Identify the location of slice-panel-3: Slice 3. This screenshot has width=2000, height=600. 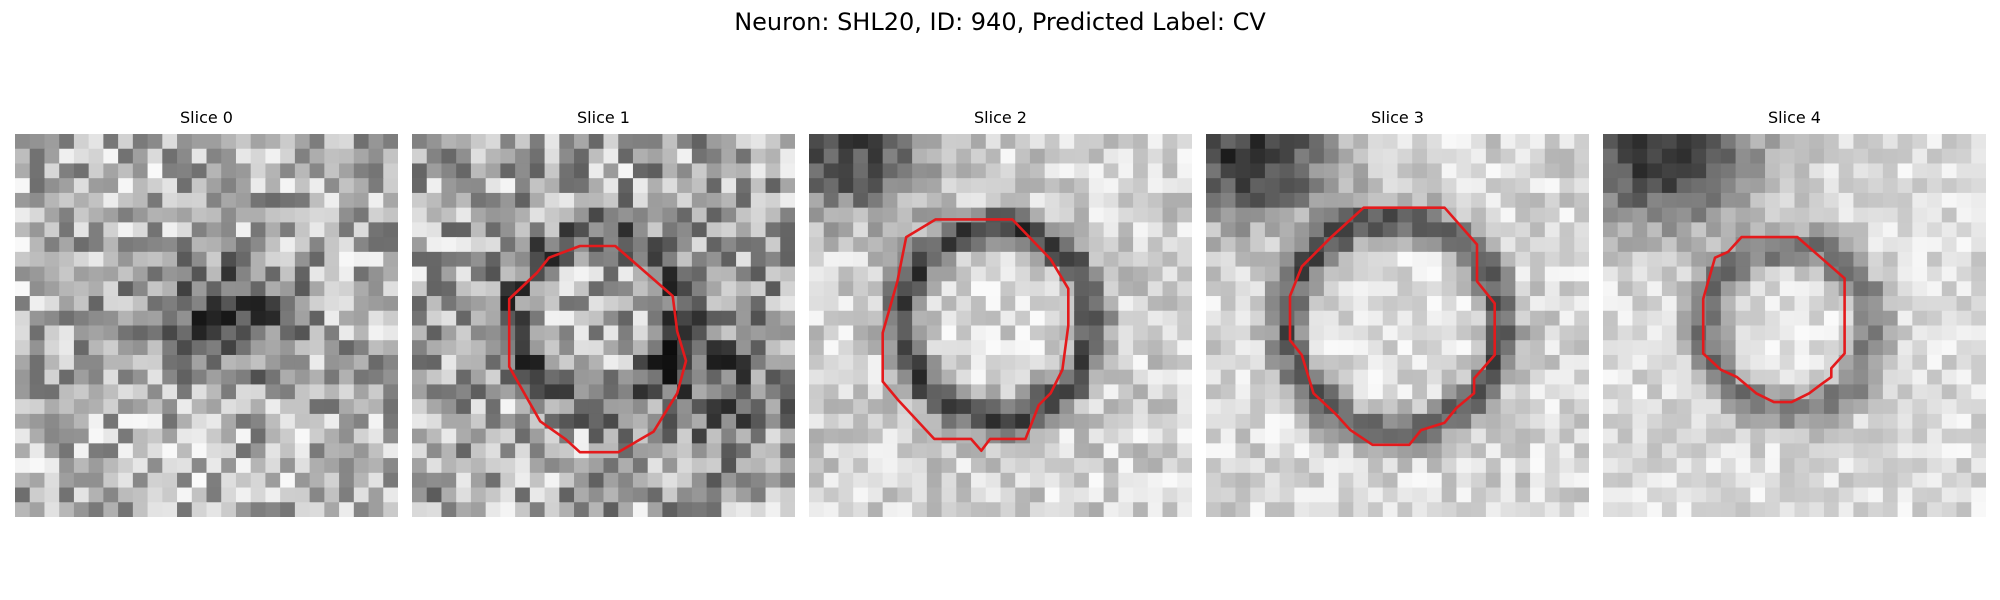
(1397, 312).